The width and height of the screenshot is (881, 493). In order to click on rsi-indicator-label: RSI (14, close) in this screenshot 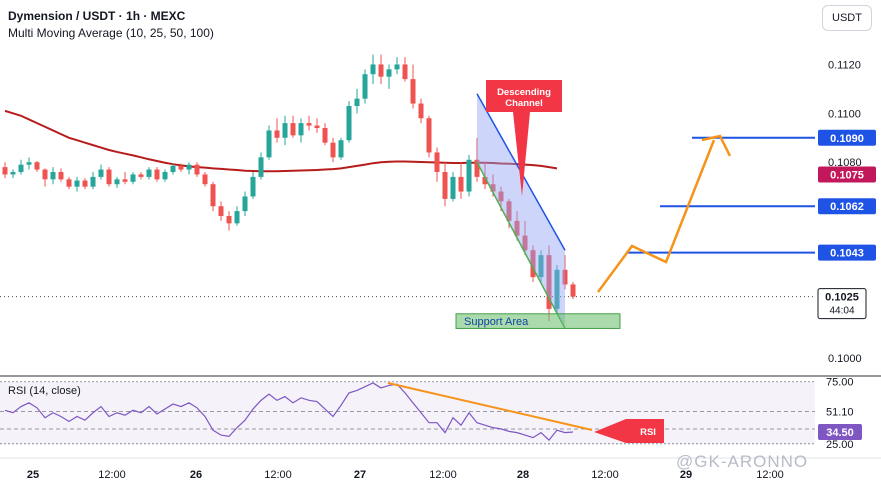, I will do `click(44, 391)`.